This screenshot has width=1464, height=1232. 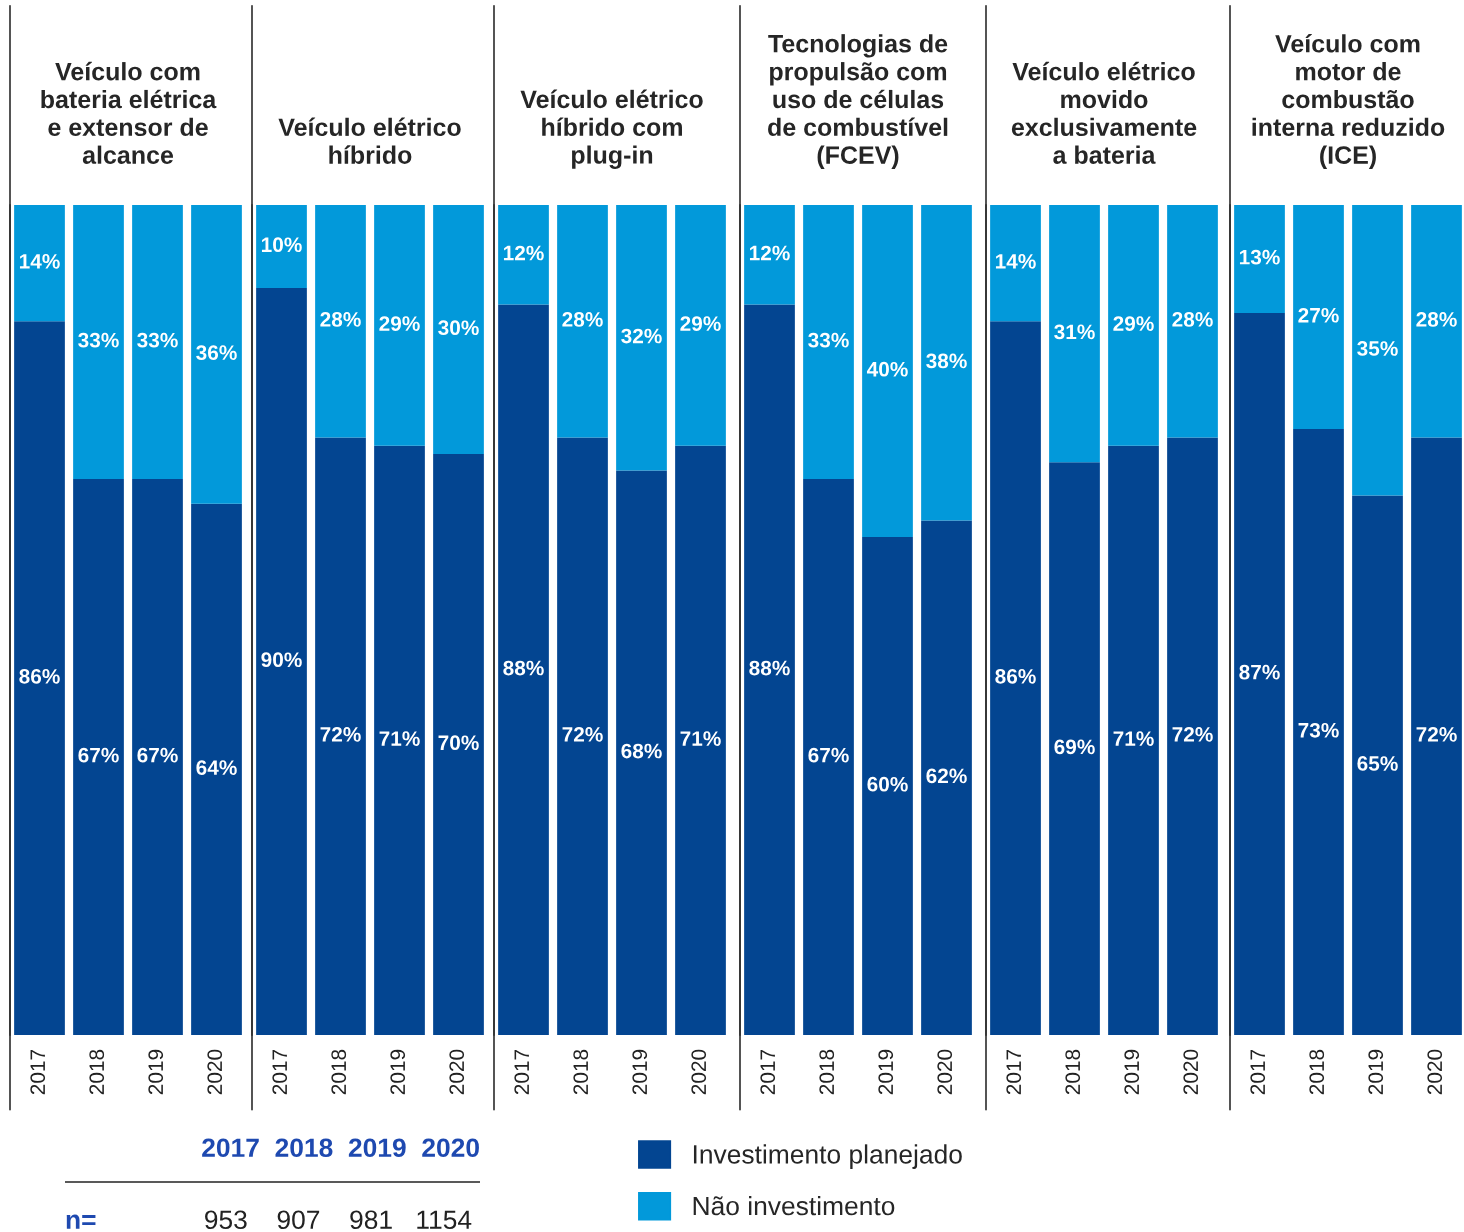 I want to click on data-label: 35%, so click(x=1377, y=348).